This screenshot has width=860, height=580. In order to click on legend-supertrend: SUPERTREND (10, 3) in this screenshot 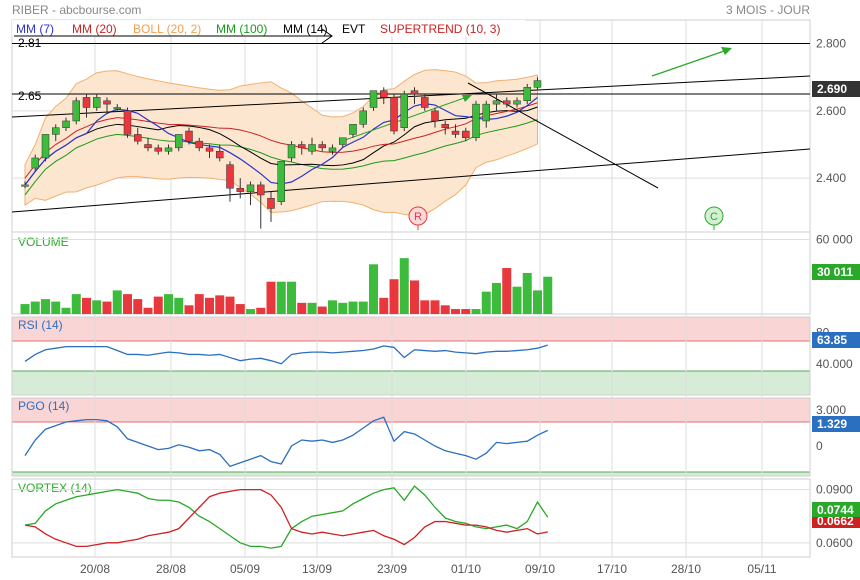, I will do `click(440, 29)`.